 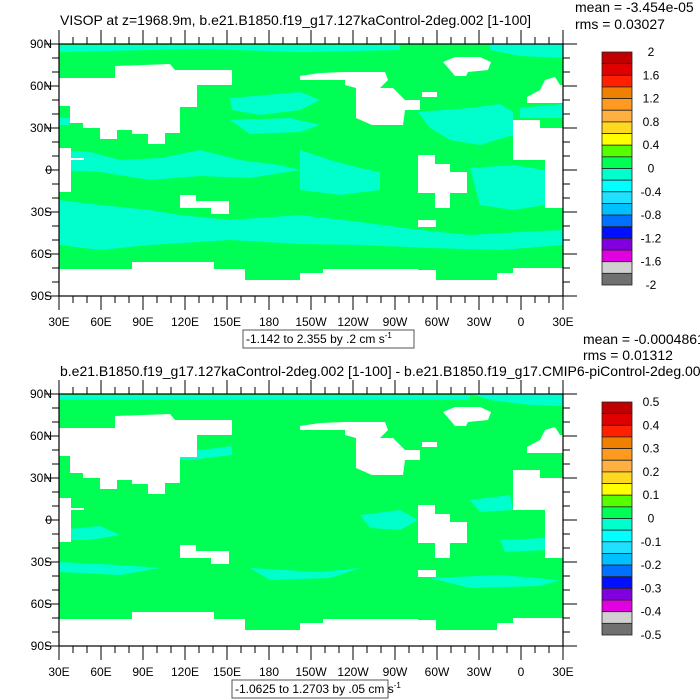 I want to click on x-tick-label: 90W, so click(x=395, y=672).